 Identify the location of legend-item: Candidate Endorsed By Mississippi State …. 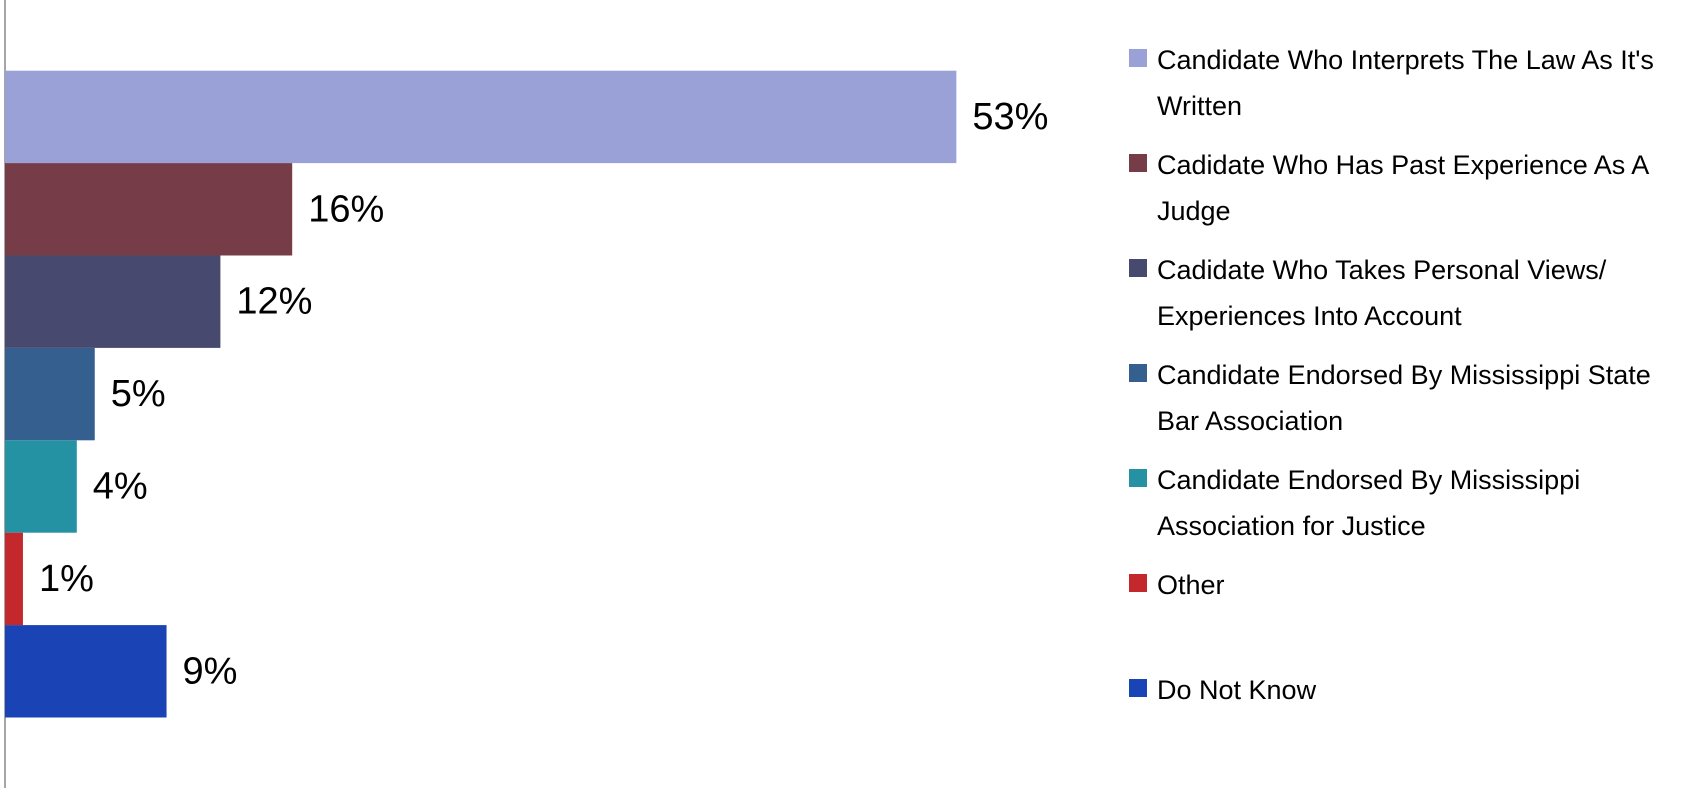
(1414, 398).